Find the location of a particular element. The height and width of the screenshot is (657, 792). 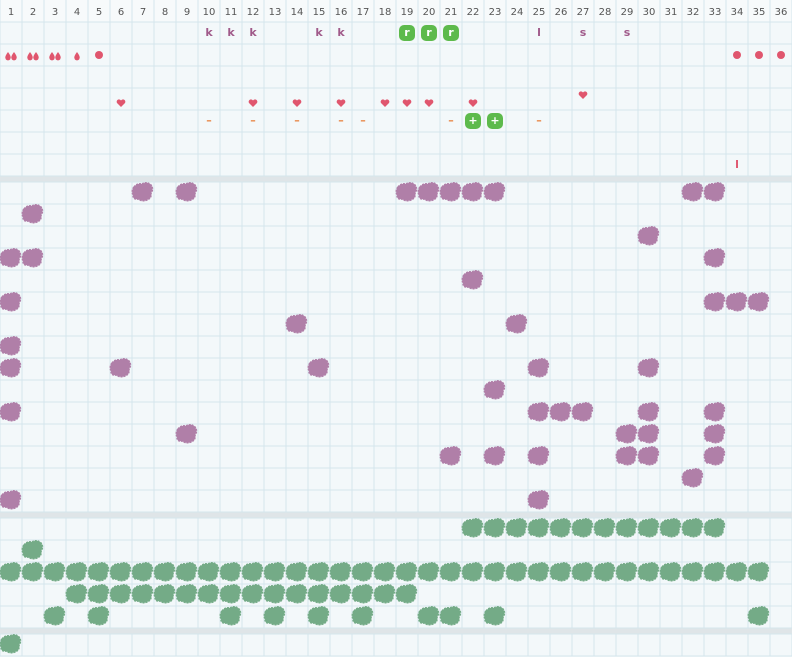

column-number: 7 is located at coordinates (143, 12).